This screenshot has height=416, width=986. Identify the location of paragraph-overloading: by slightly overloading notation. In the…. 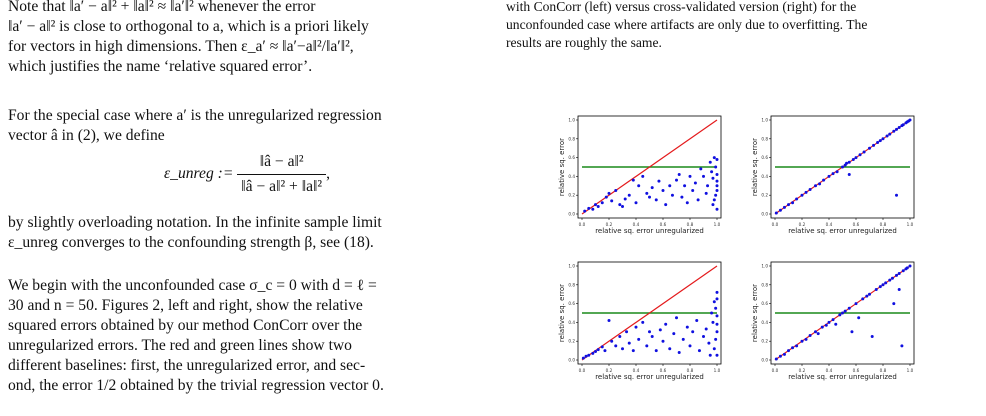
(247, 233).